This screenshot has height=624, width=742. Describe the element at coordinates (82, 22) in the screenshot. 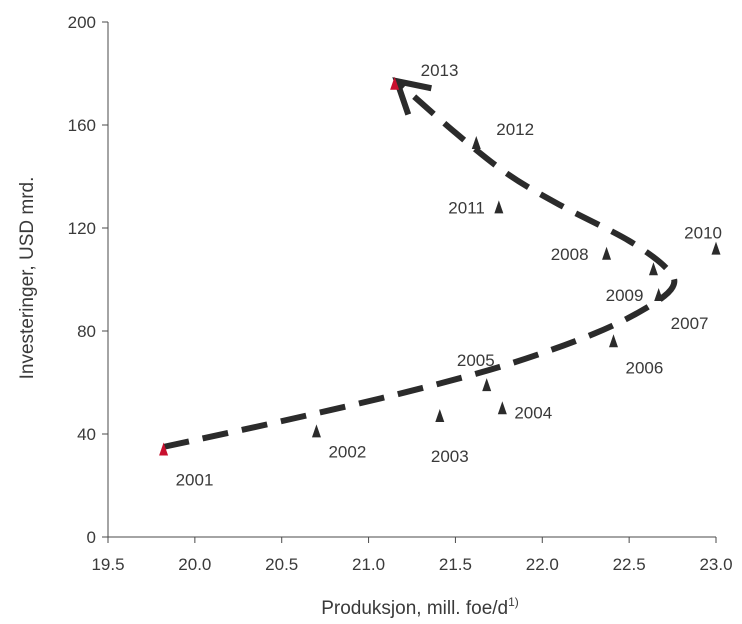

I see `y-tick-label: 200` at that location.